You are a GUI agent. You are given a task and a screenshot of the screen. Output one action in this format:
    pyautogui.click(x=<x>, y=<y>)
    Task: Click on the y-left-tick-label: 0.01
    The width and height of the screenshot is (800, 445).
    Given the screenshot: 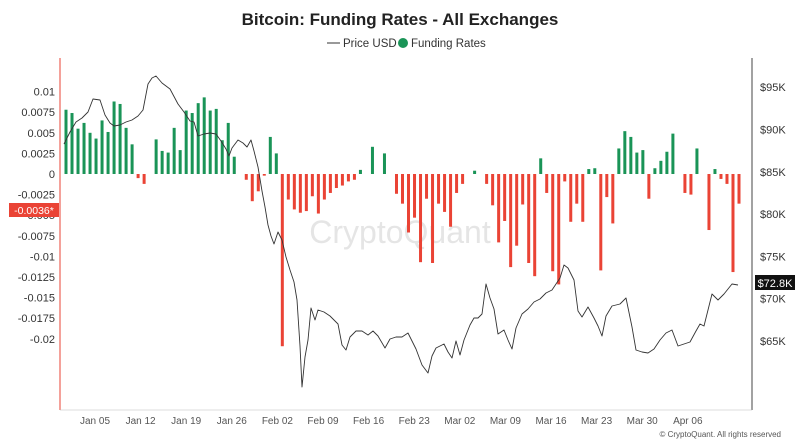 What is the action you would take?
    pyautogui.click(x=44, y=93)
    